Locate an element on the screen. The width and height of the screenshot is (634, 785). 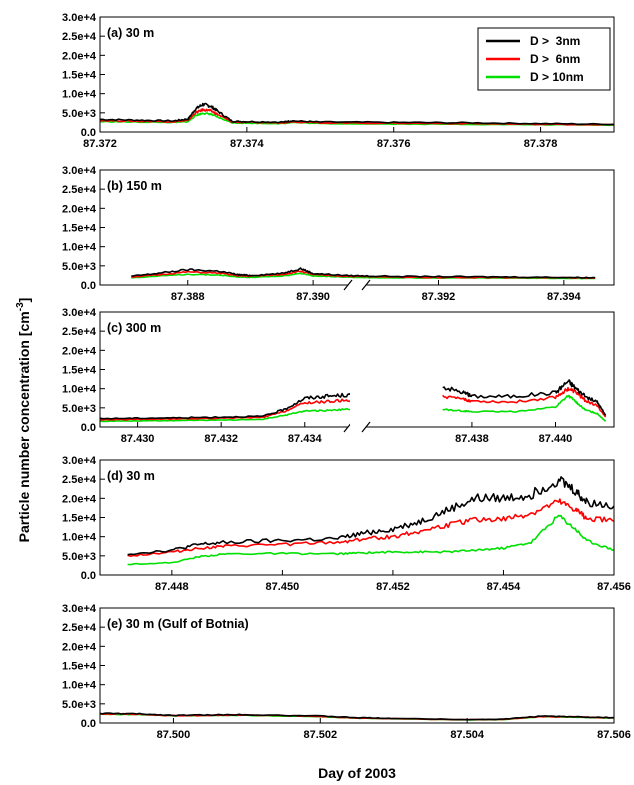
x-tick-label: 87.372 is located at coordinates (100, 144).